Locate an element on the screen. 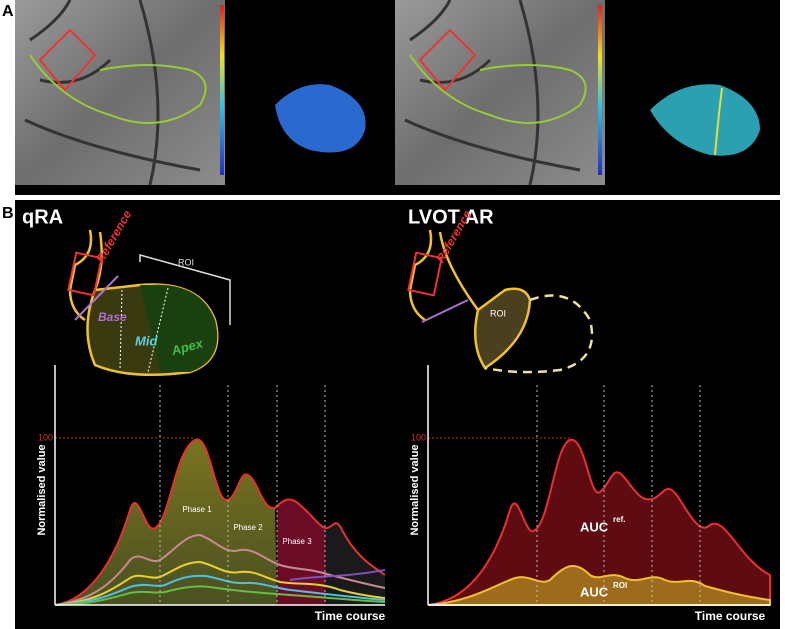 The image size is (785, 629). auc-roi-sup: ROI is located at coordinates (620, 585).